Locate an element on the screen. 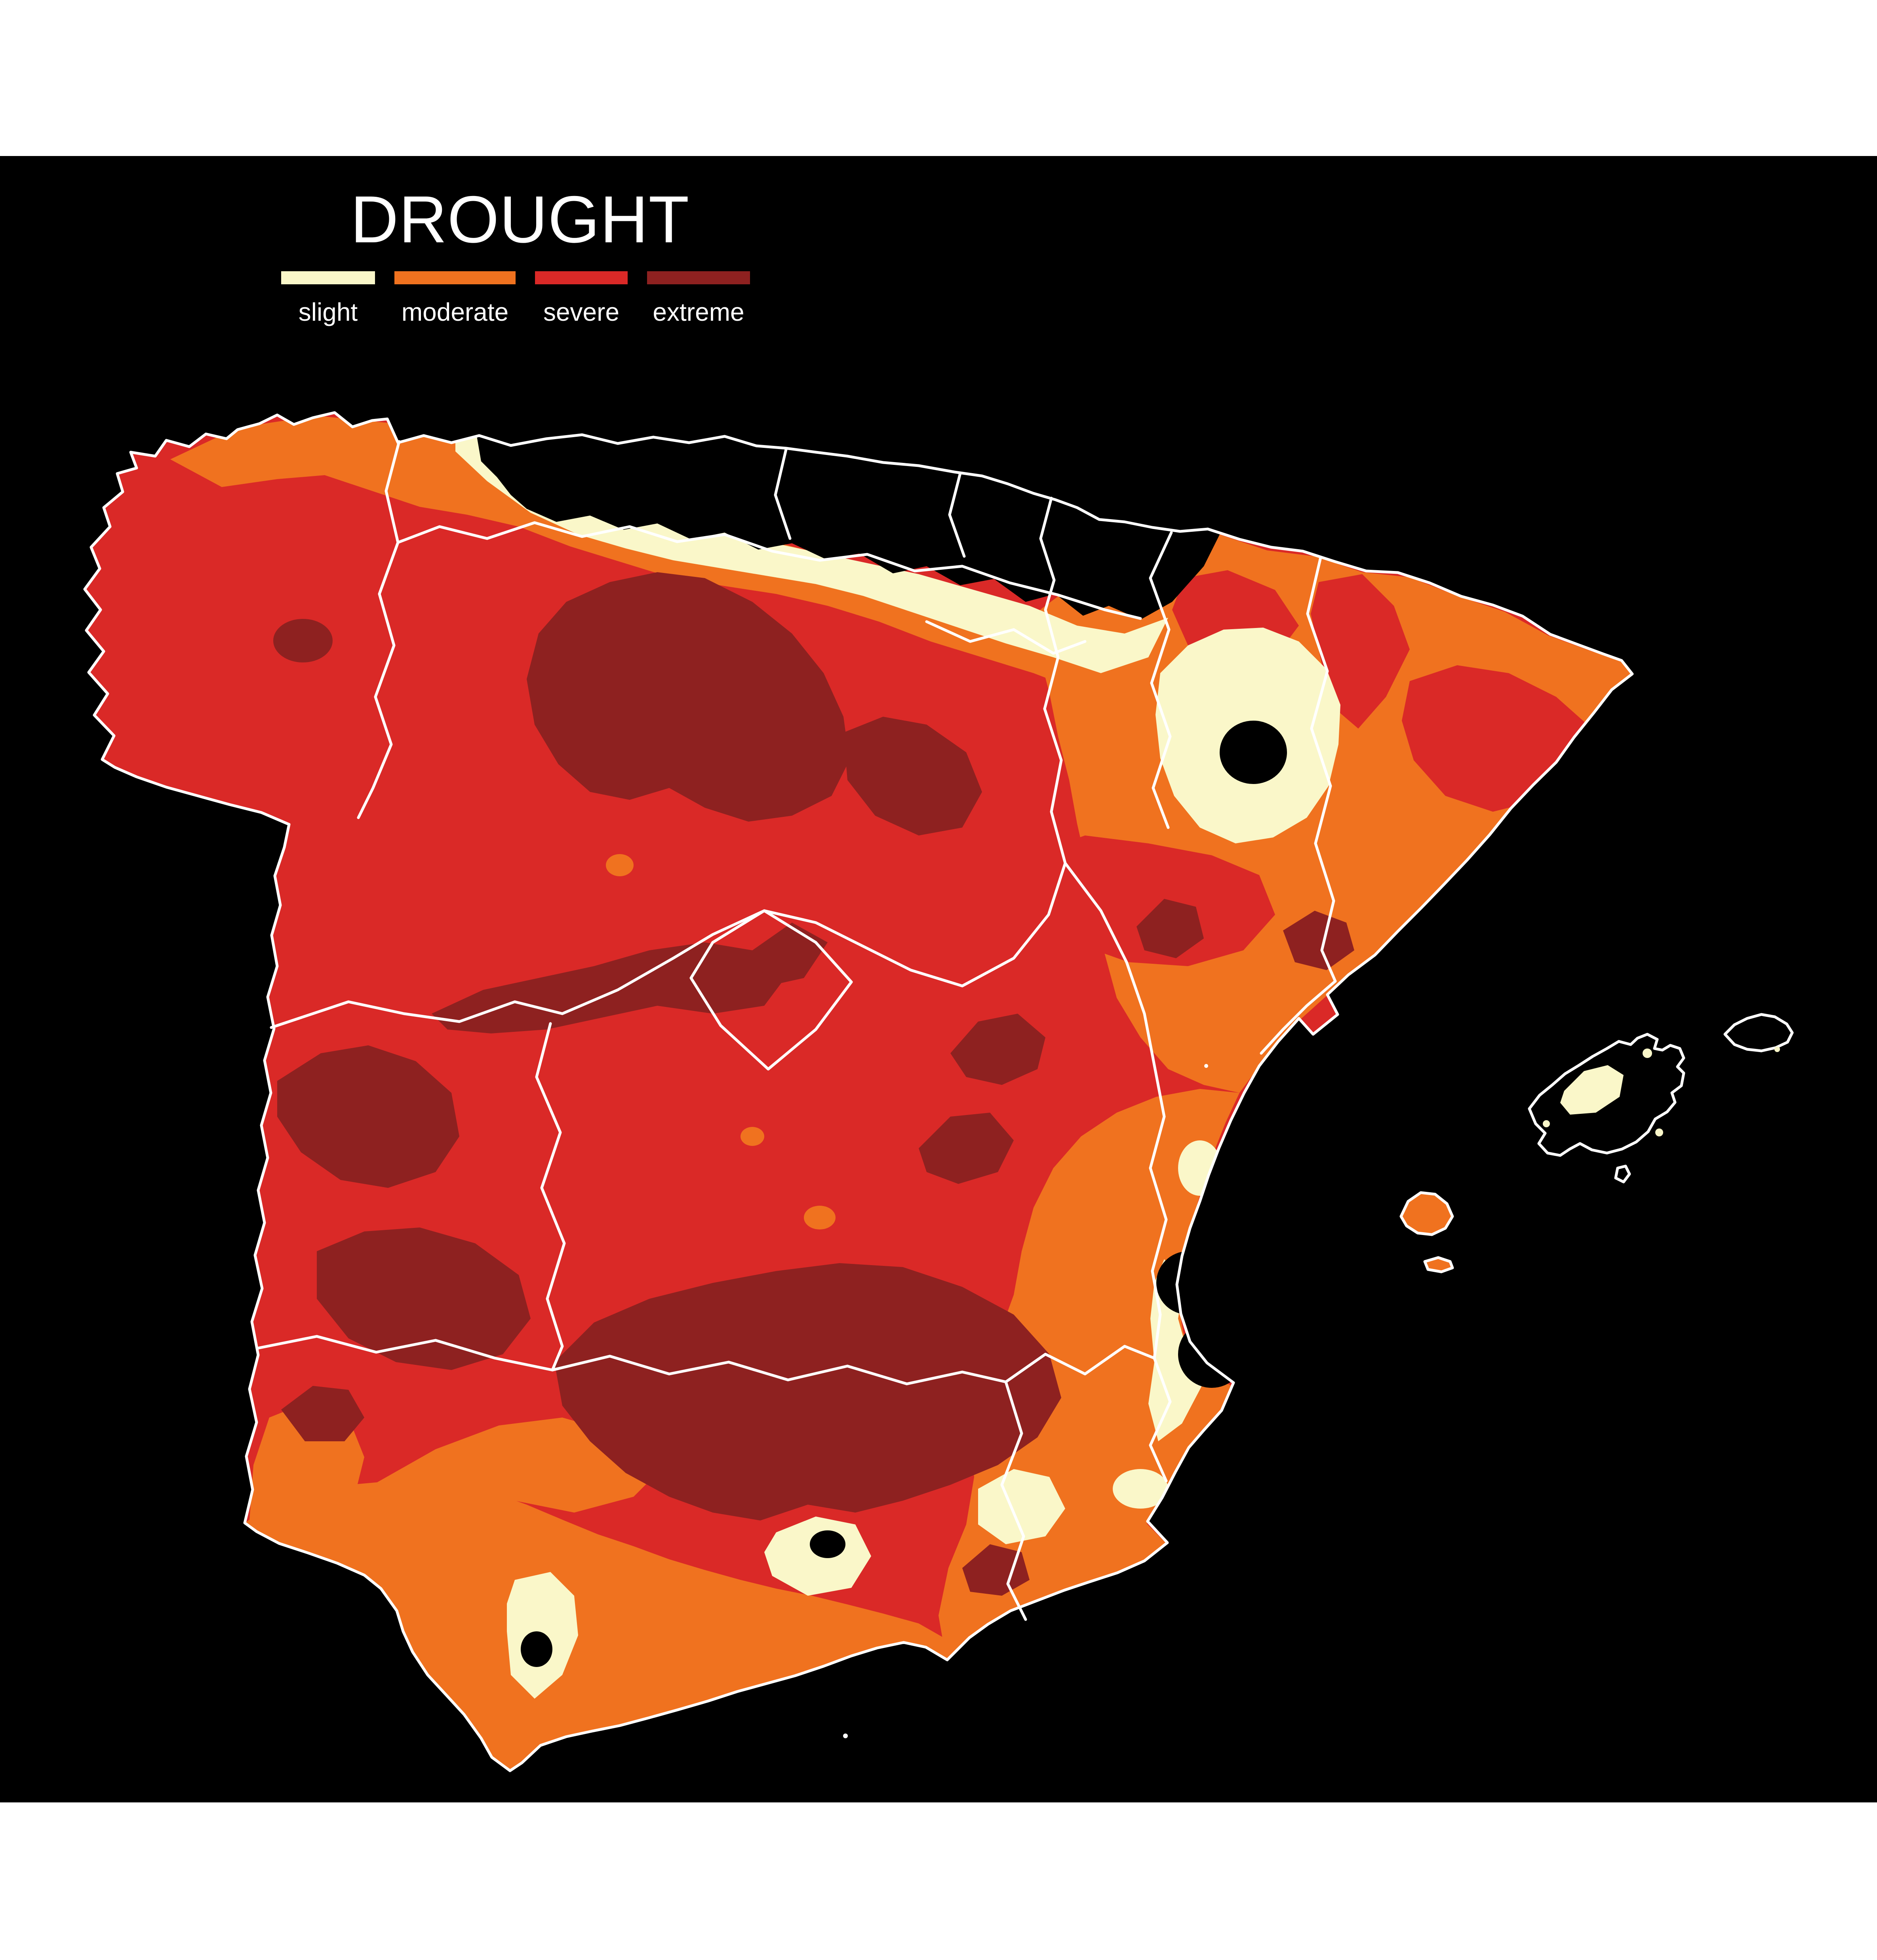  maroon-murcia-small is located at coordinates (996, 1570).